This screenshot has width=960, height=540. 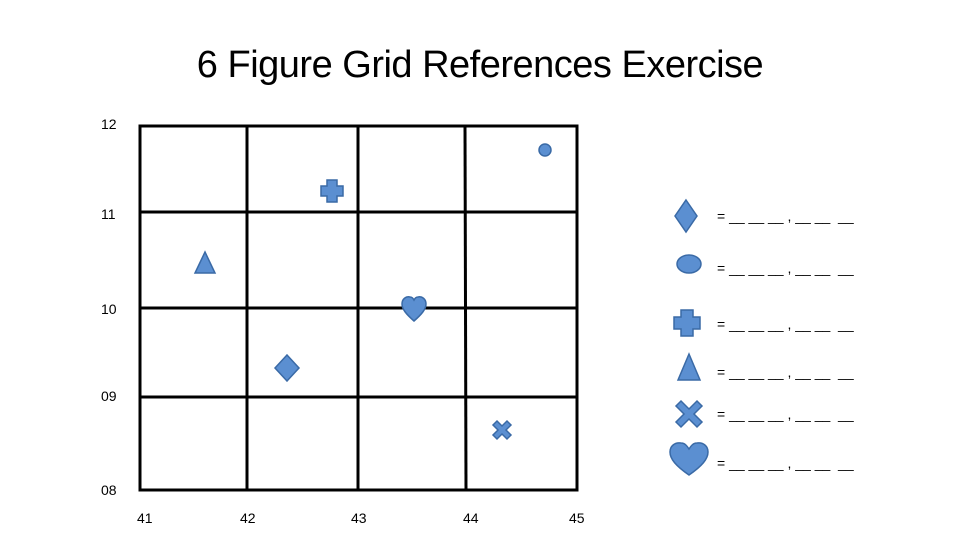 What do you see at coordinates (785, 372) in the screenshot?
I see `legend-blank-triangle: = __ __ __ , __ __ __` at bounding box center [785, 372].